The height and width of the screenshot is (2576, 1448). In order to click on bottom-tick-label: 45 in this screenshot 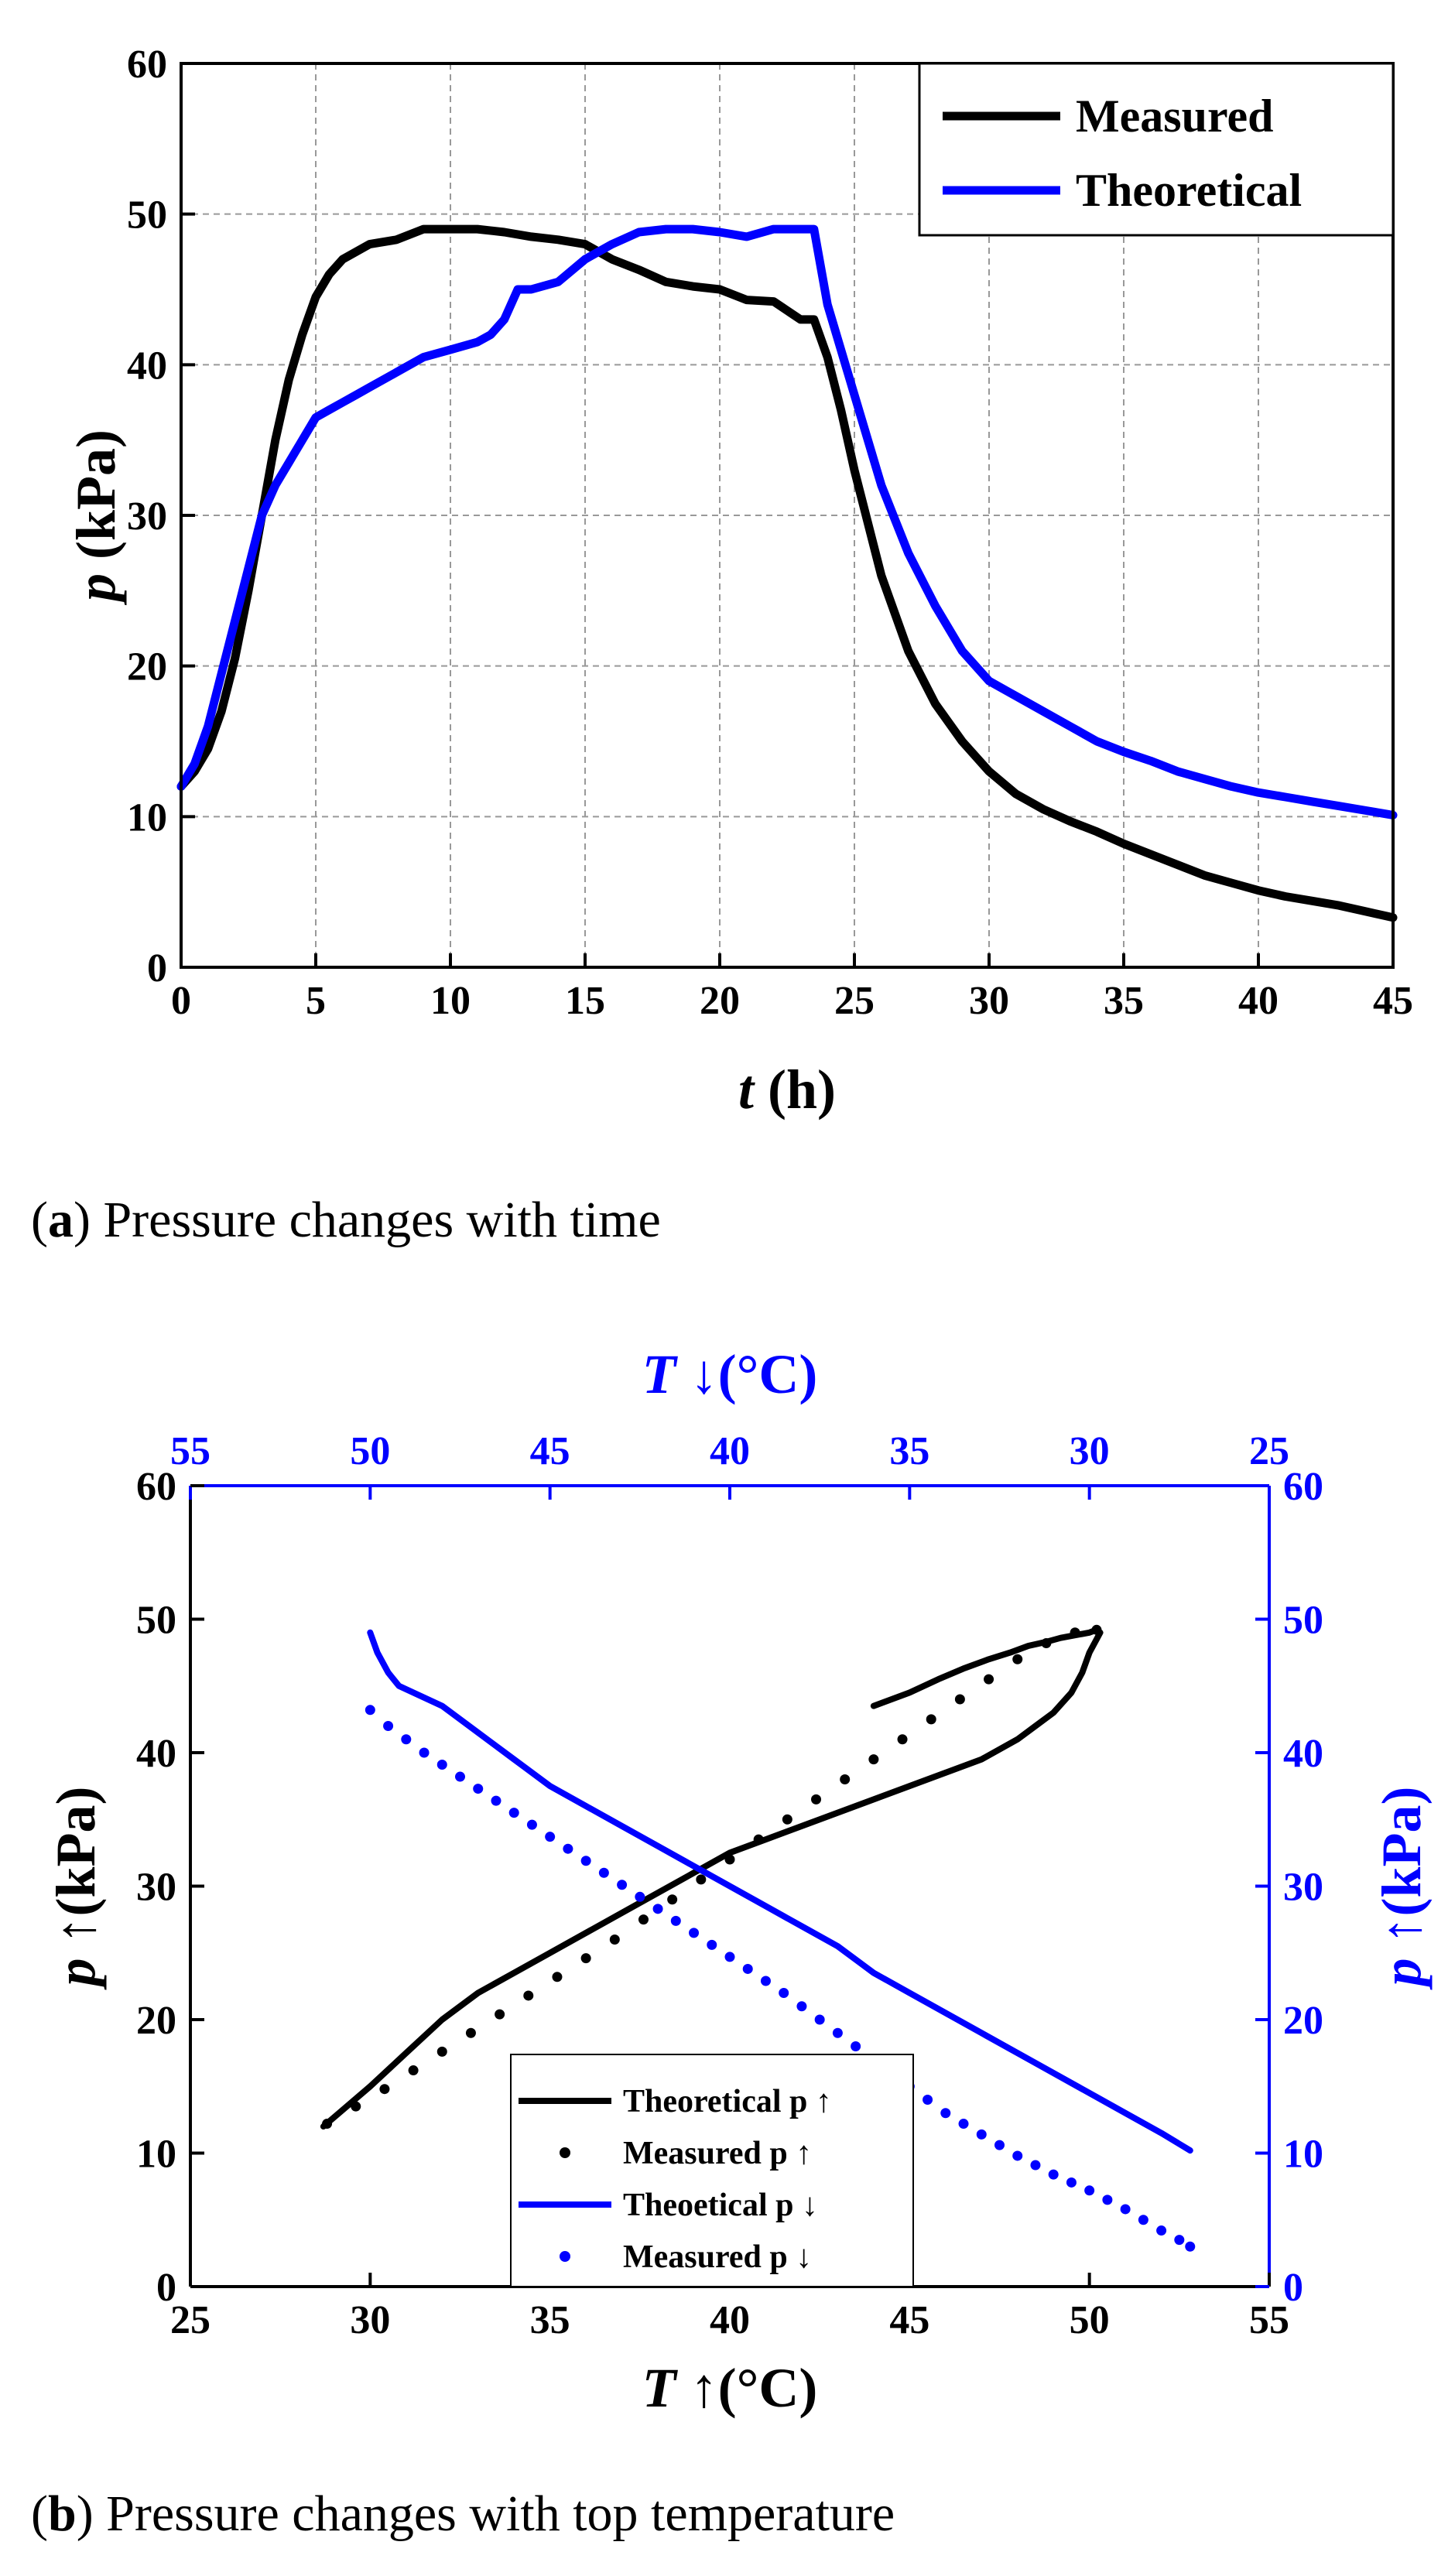, I will do `click(909, 2320)`.